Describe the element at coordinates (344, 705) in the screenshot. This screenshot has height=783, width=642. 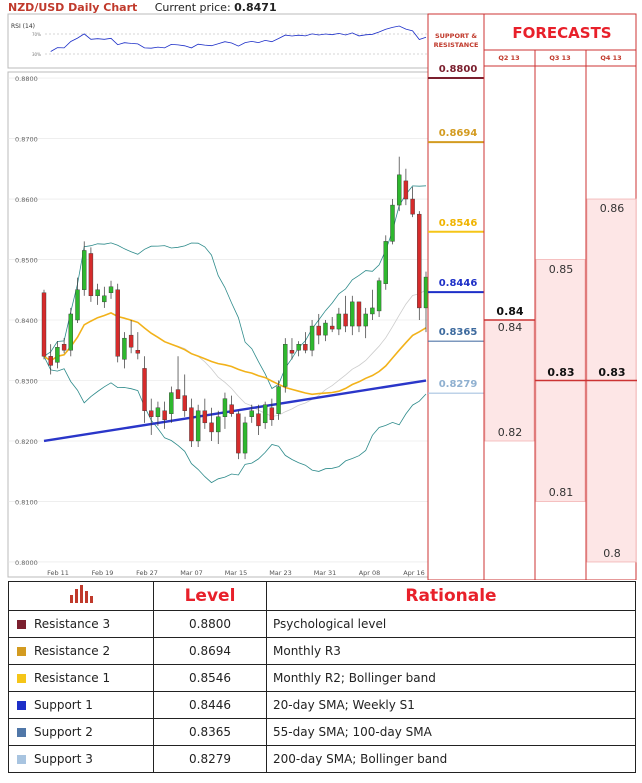
I see `rationale-text: 20-day SMA; Weekly S1` at that location.